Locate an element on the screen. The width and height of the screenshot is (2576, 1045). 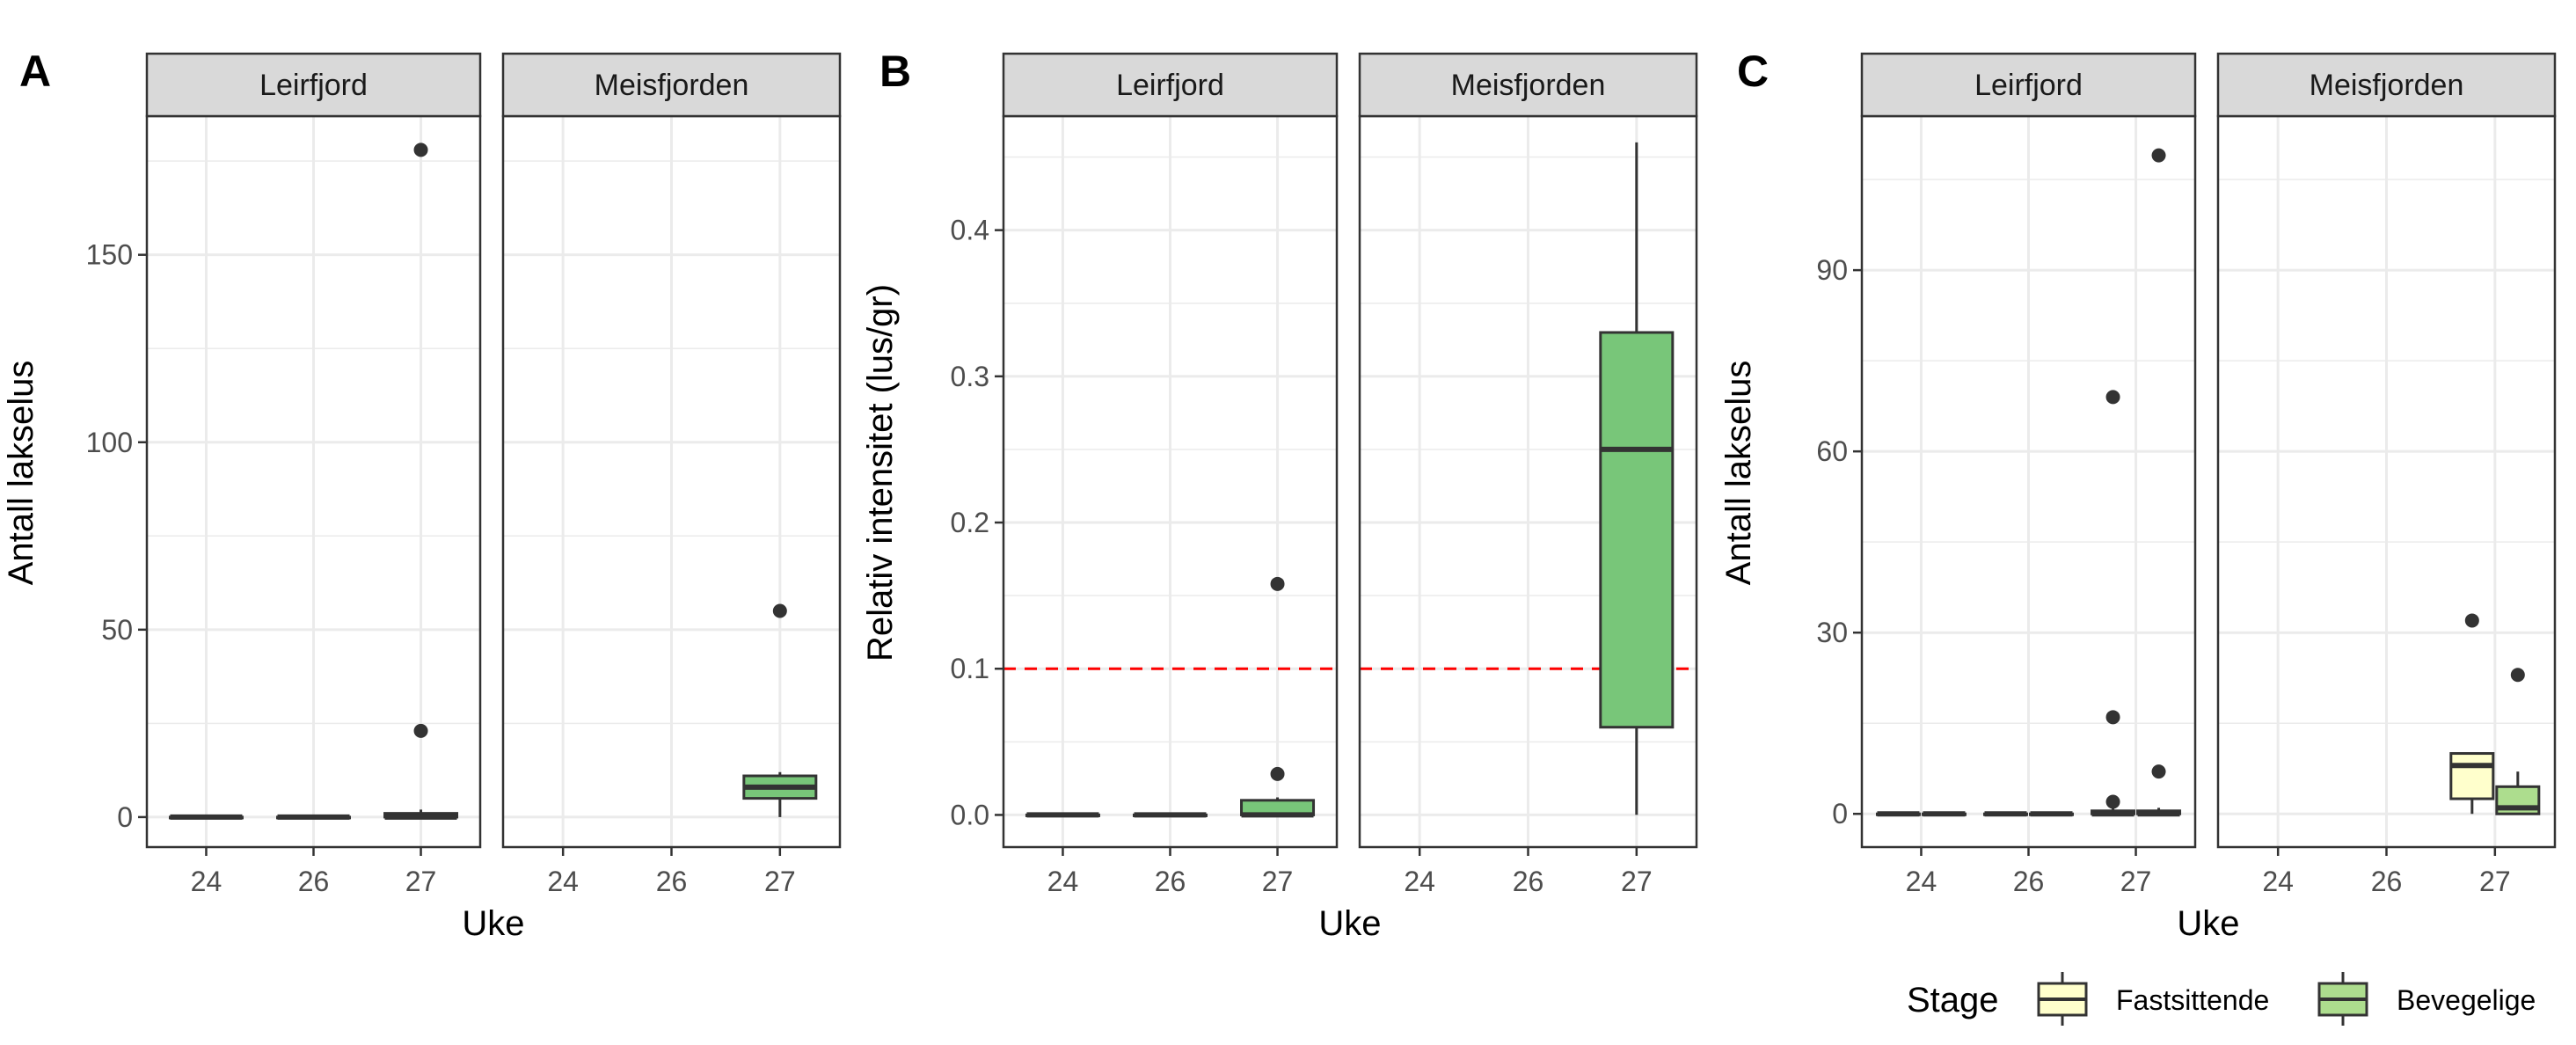
legend-item-2: Bevegelige is located at coordinates (2426, 999).